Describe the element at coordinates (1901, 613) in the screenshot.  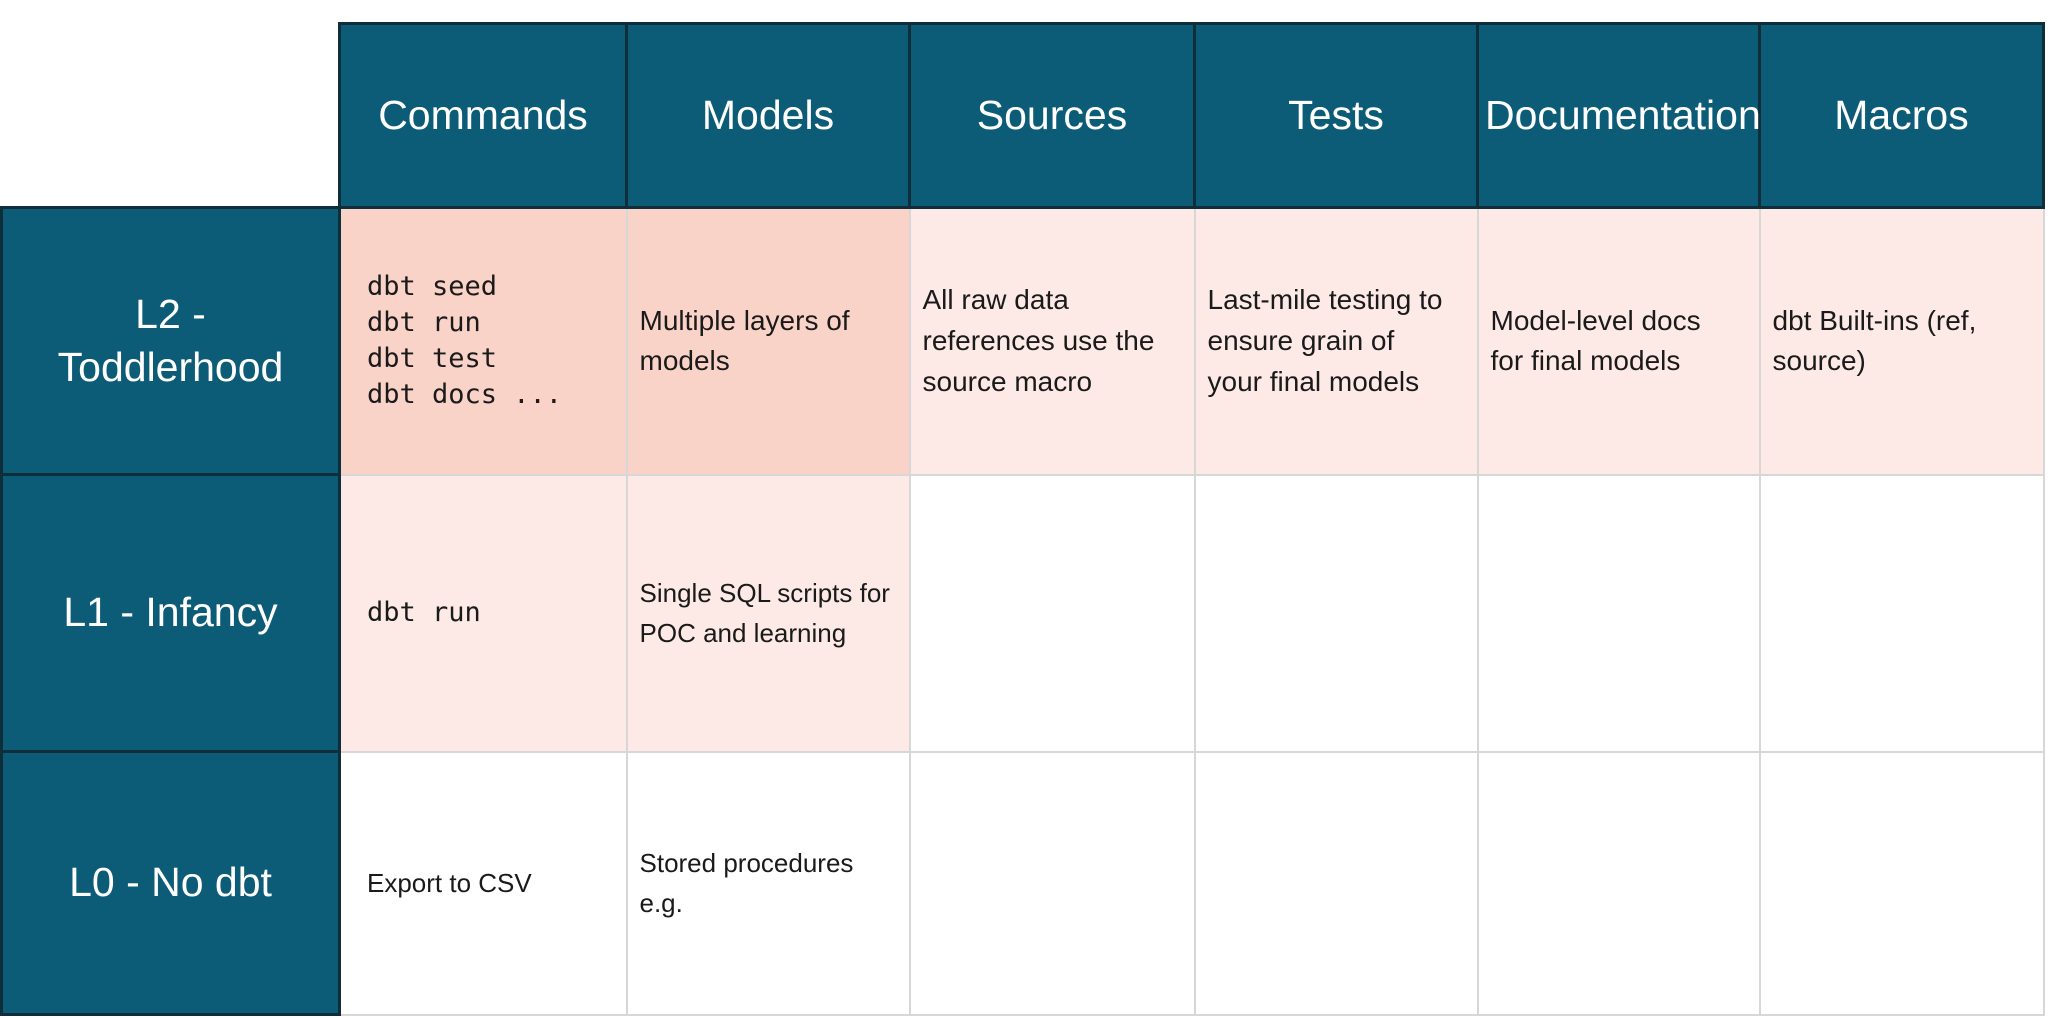
I see `cell-l1-macros` at that location.